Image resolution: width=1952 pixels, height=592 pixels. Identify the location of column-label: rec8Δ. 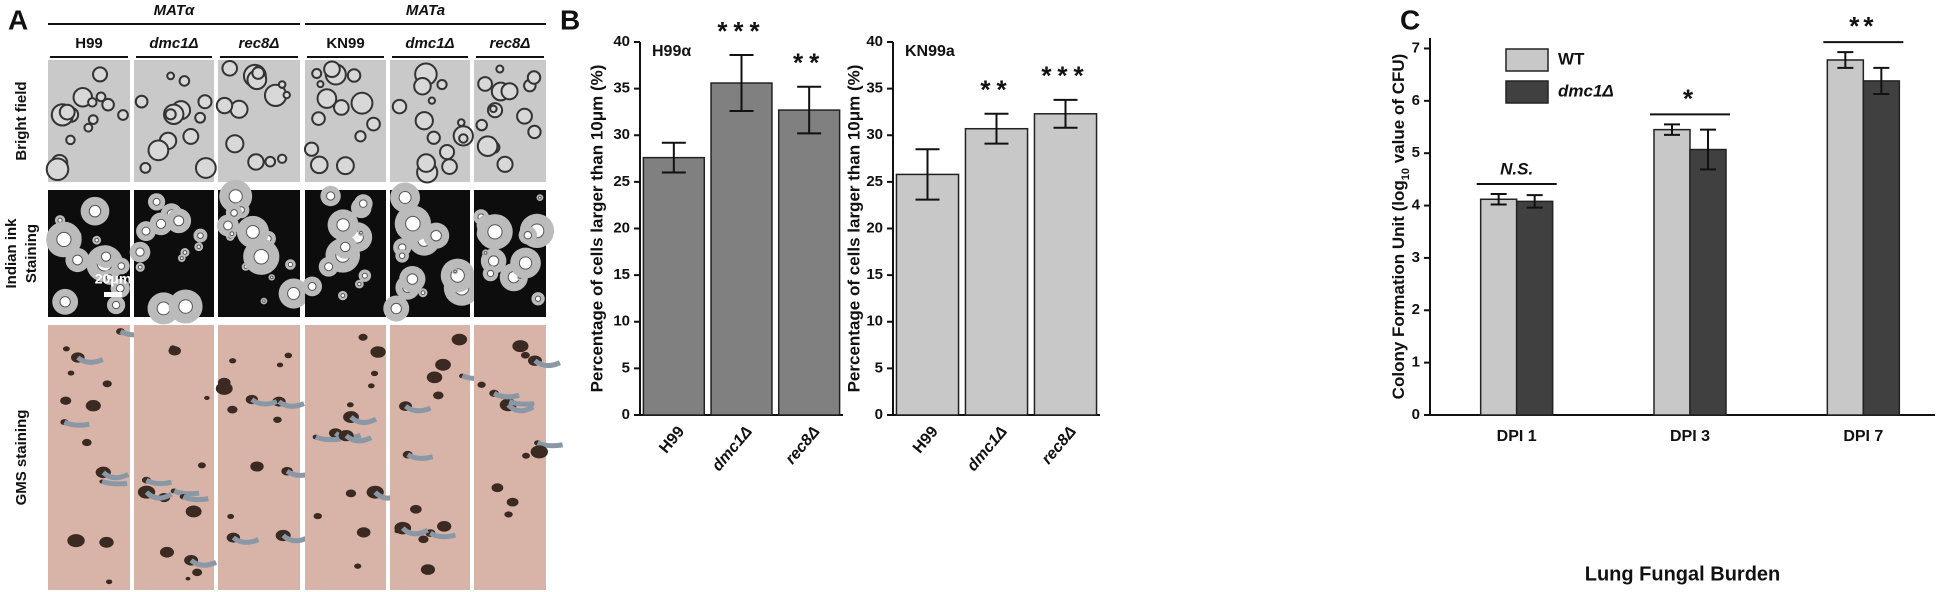
(259, 43).